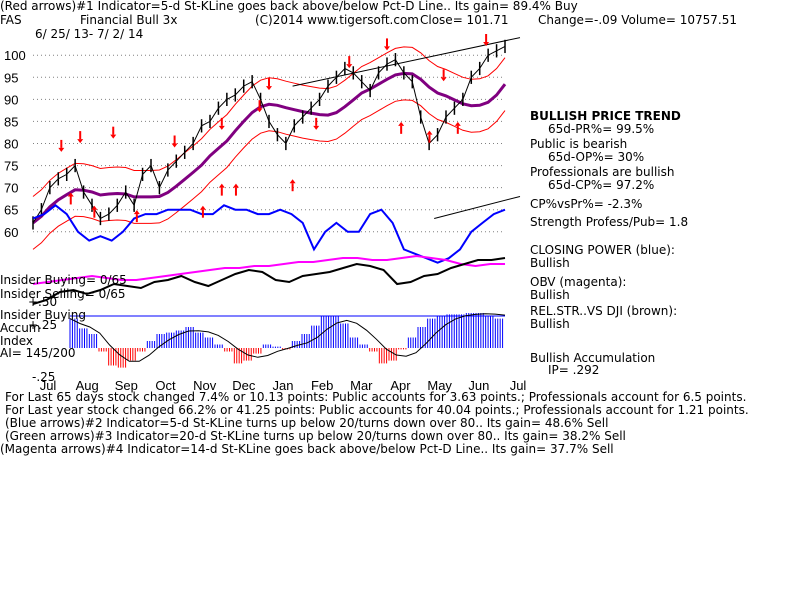 The image size is (800, 600). I want to click on x-tick-label: Oct, so click(165, 385).